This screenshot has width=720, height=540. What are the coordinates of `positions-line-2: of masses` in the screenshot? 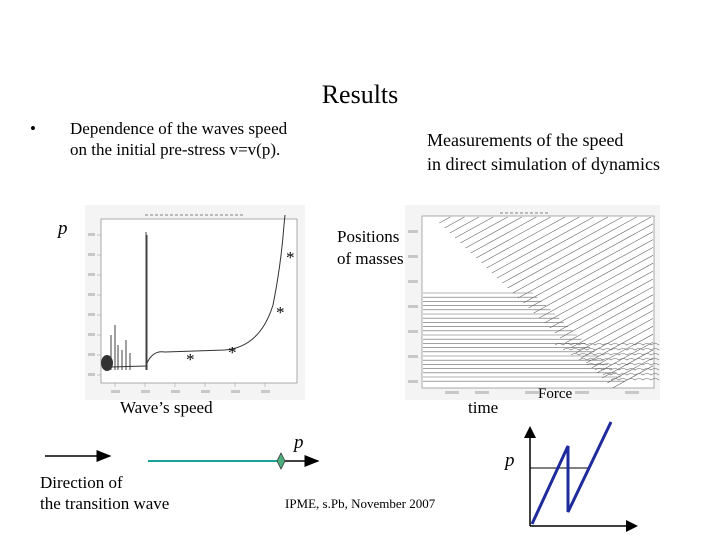 It's located at (370, 258).